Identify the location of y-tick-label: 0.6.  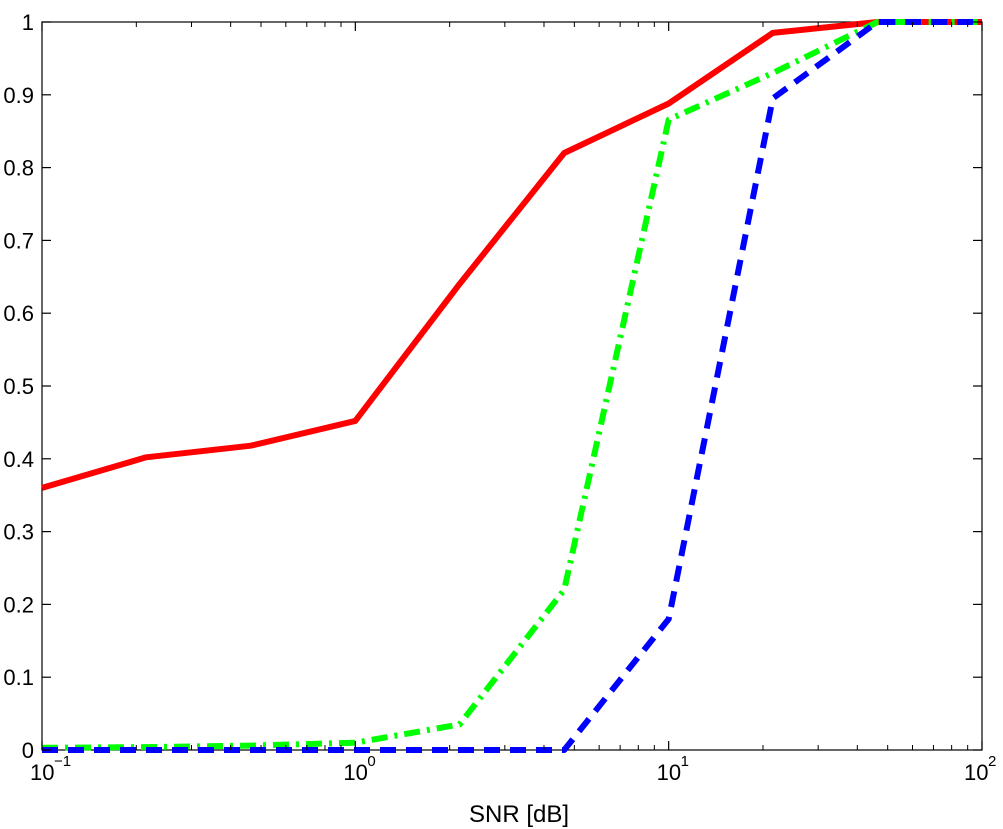
(18, 313).